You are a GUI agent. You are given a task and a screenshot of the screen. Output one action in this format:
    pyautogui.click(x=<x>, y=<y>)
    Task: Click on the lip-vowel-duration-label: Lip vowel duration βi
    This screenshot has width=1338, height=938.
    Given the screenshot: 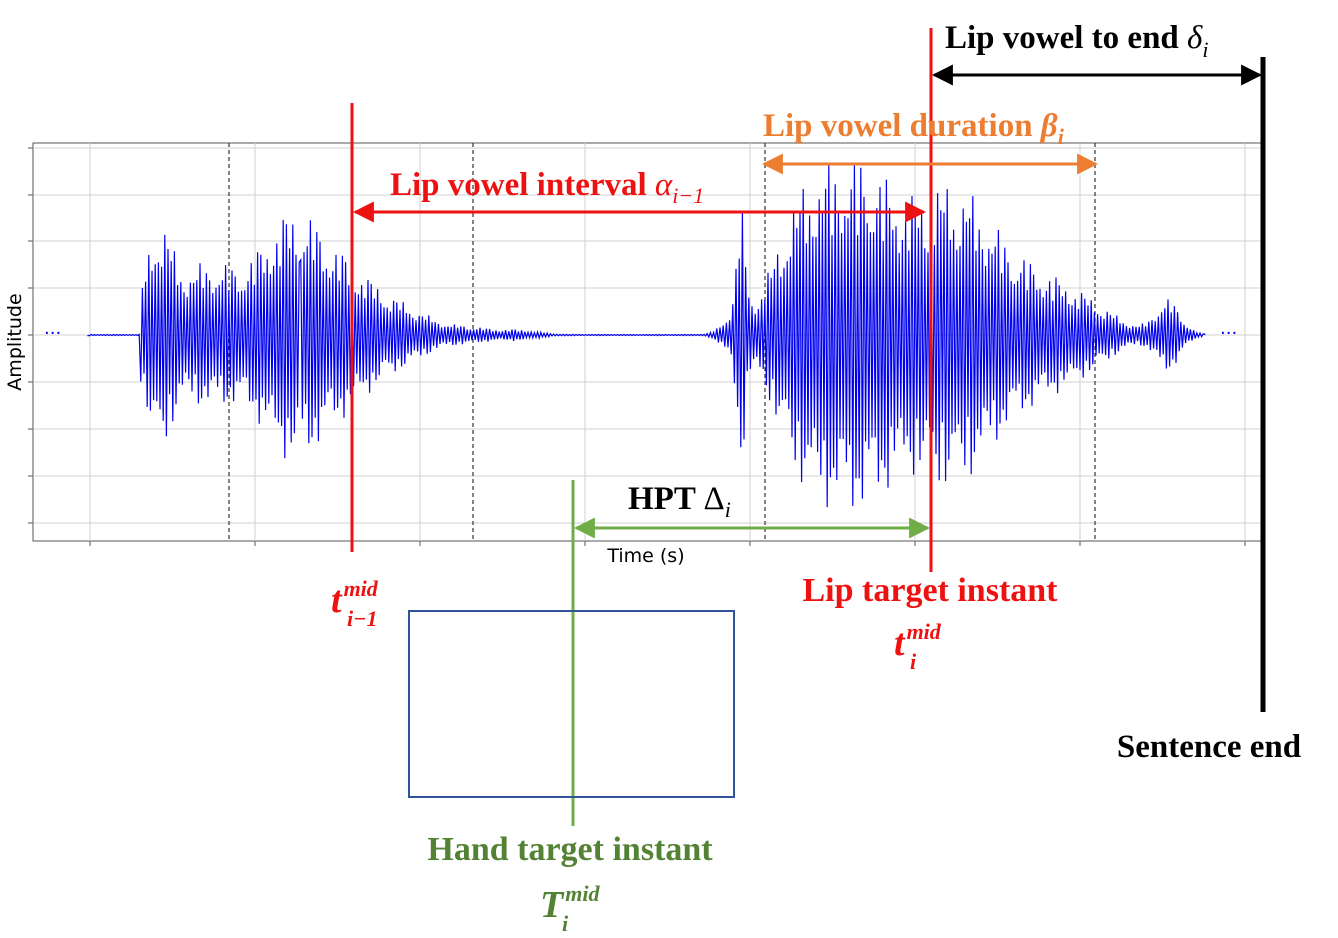 What is the action you would take?
    pyautogui.click(x=914, y=128)
    